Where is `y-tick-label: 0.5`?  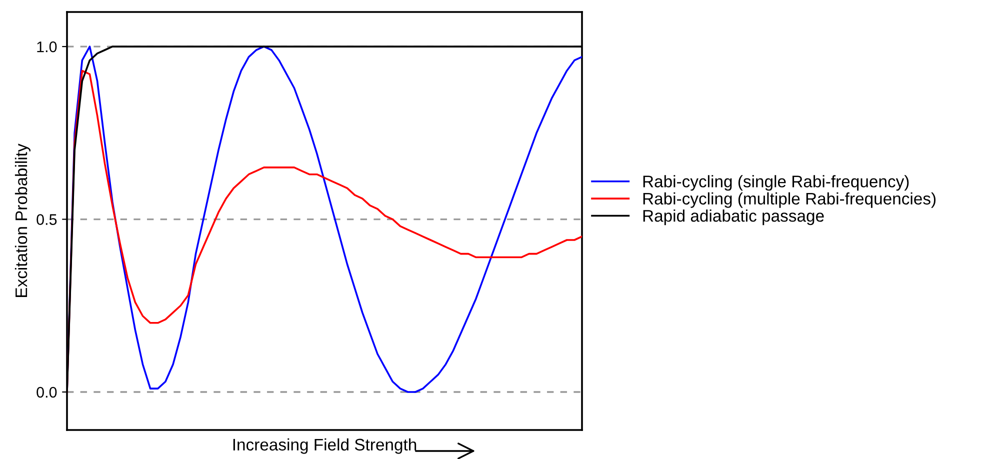
y-tick-label: 0.5 is located at coordinates (46, 219).